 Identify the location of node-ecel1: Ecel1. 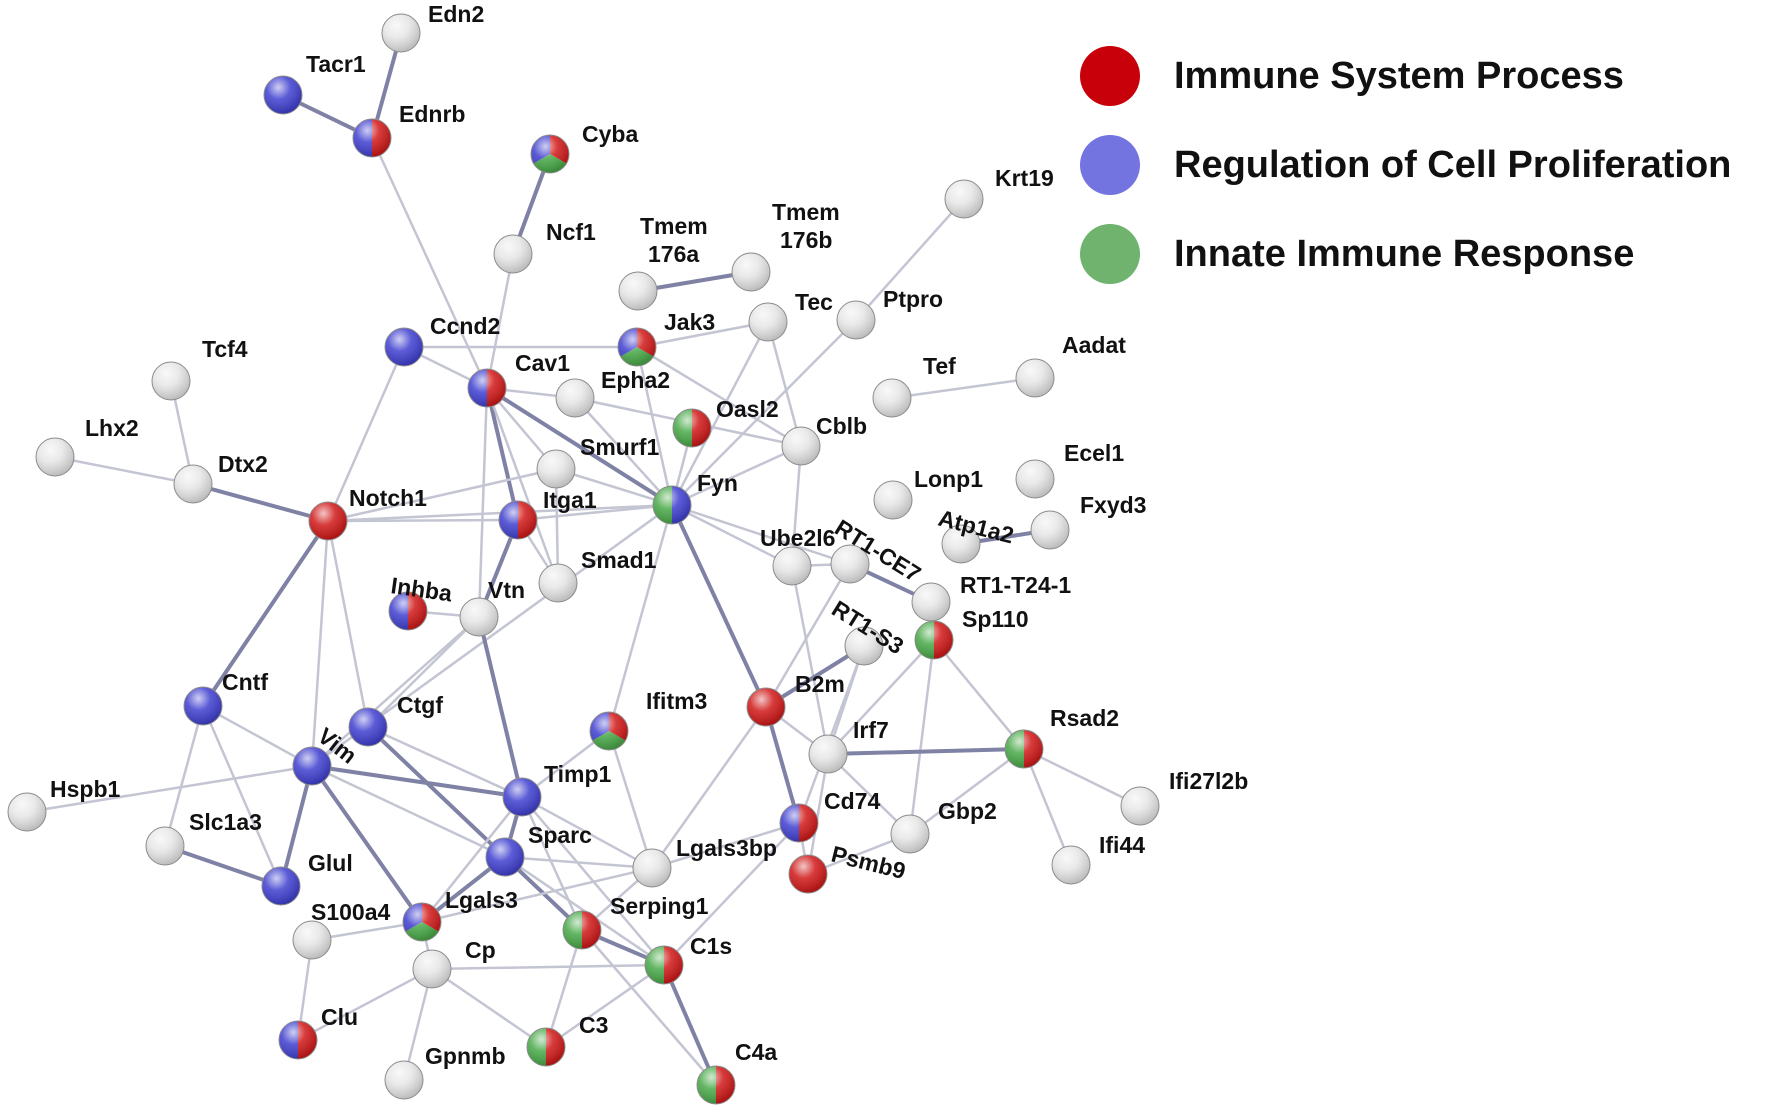
(1069, 469).